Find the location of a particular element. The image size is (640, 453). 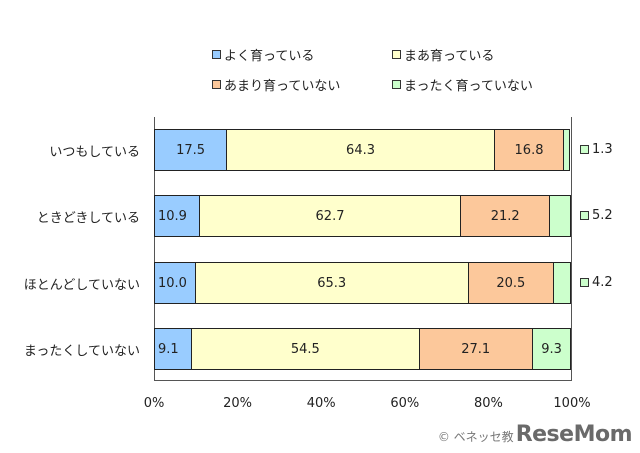

brand-logo: ReseMom is located at coordinates (574, 434).